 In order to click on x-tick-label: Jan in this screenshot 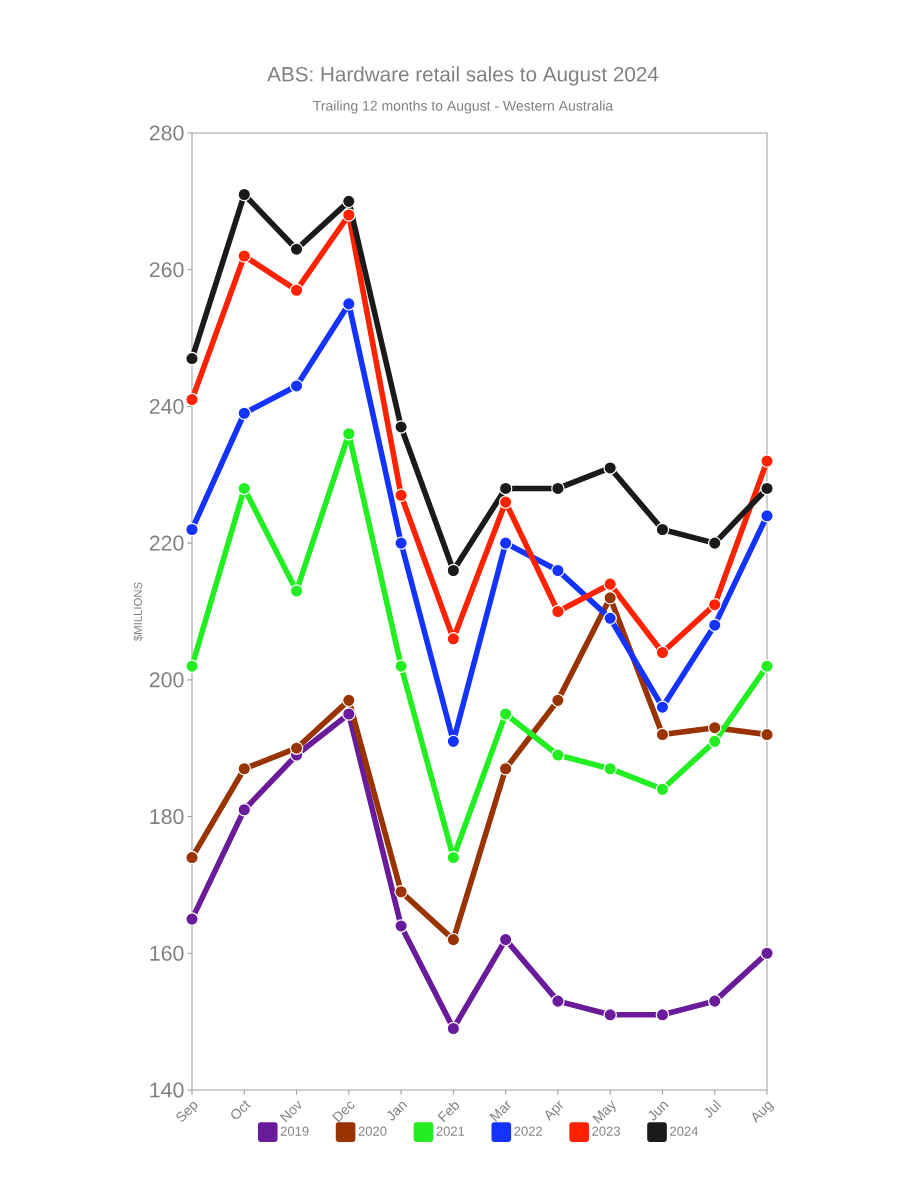, I will do `click(397, 1111)`.